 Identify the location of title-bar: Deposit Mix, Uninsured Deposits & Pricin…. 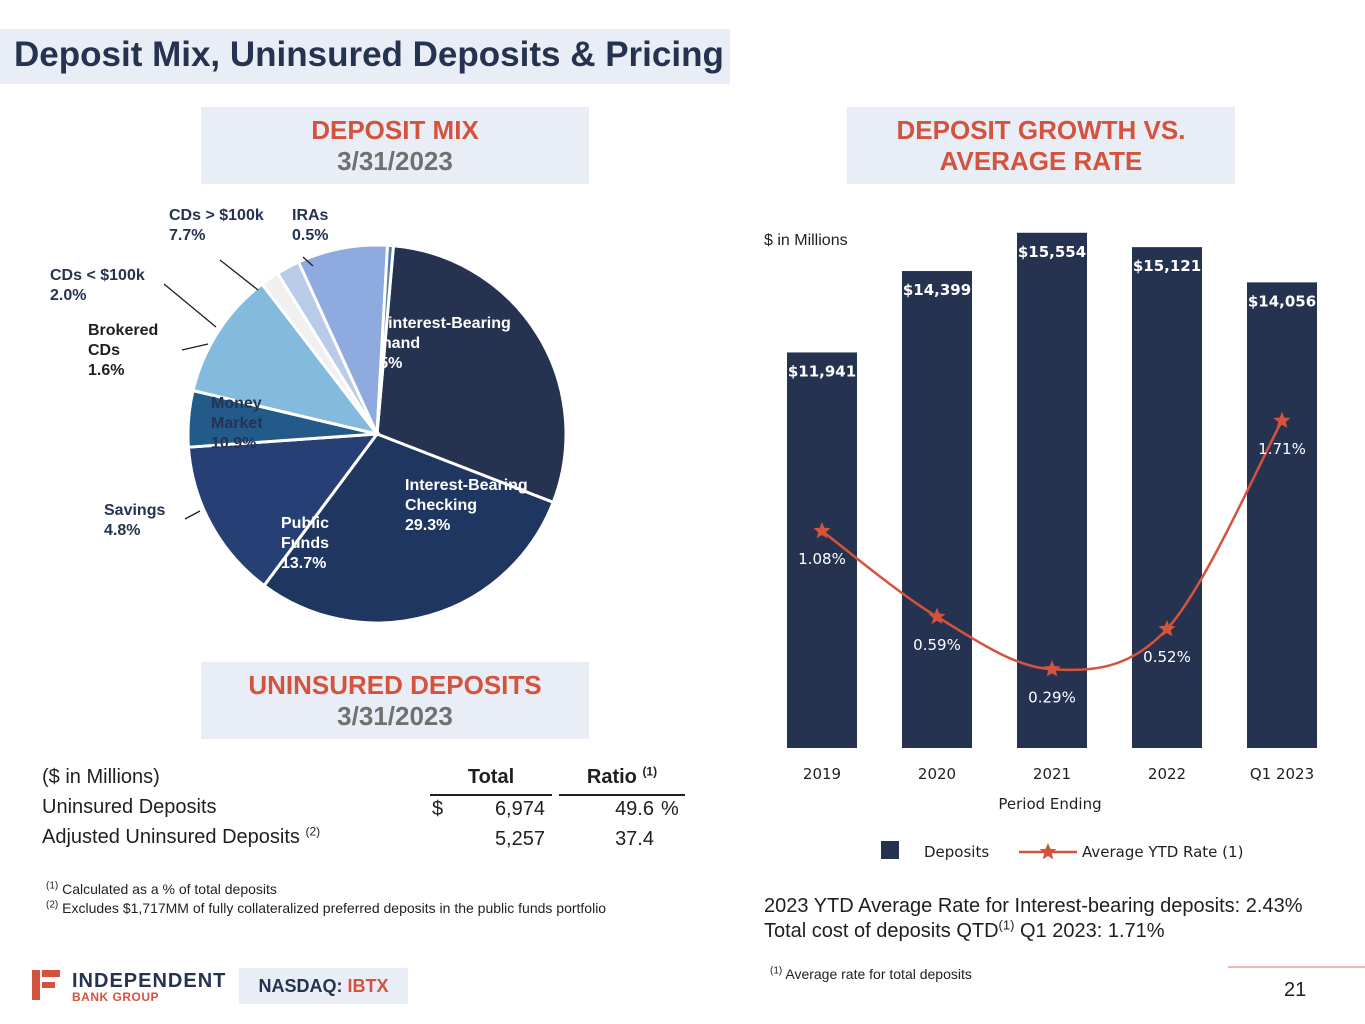
(365, 56).